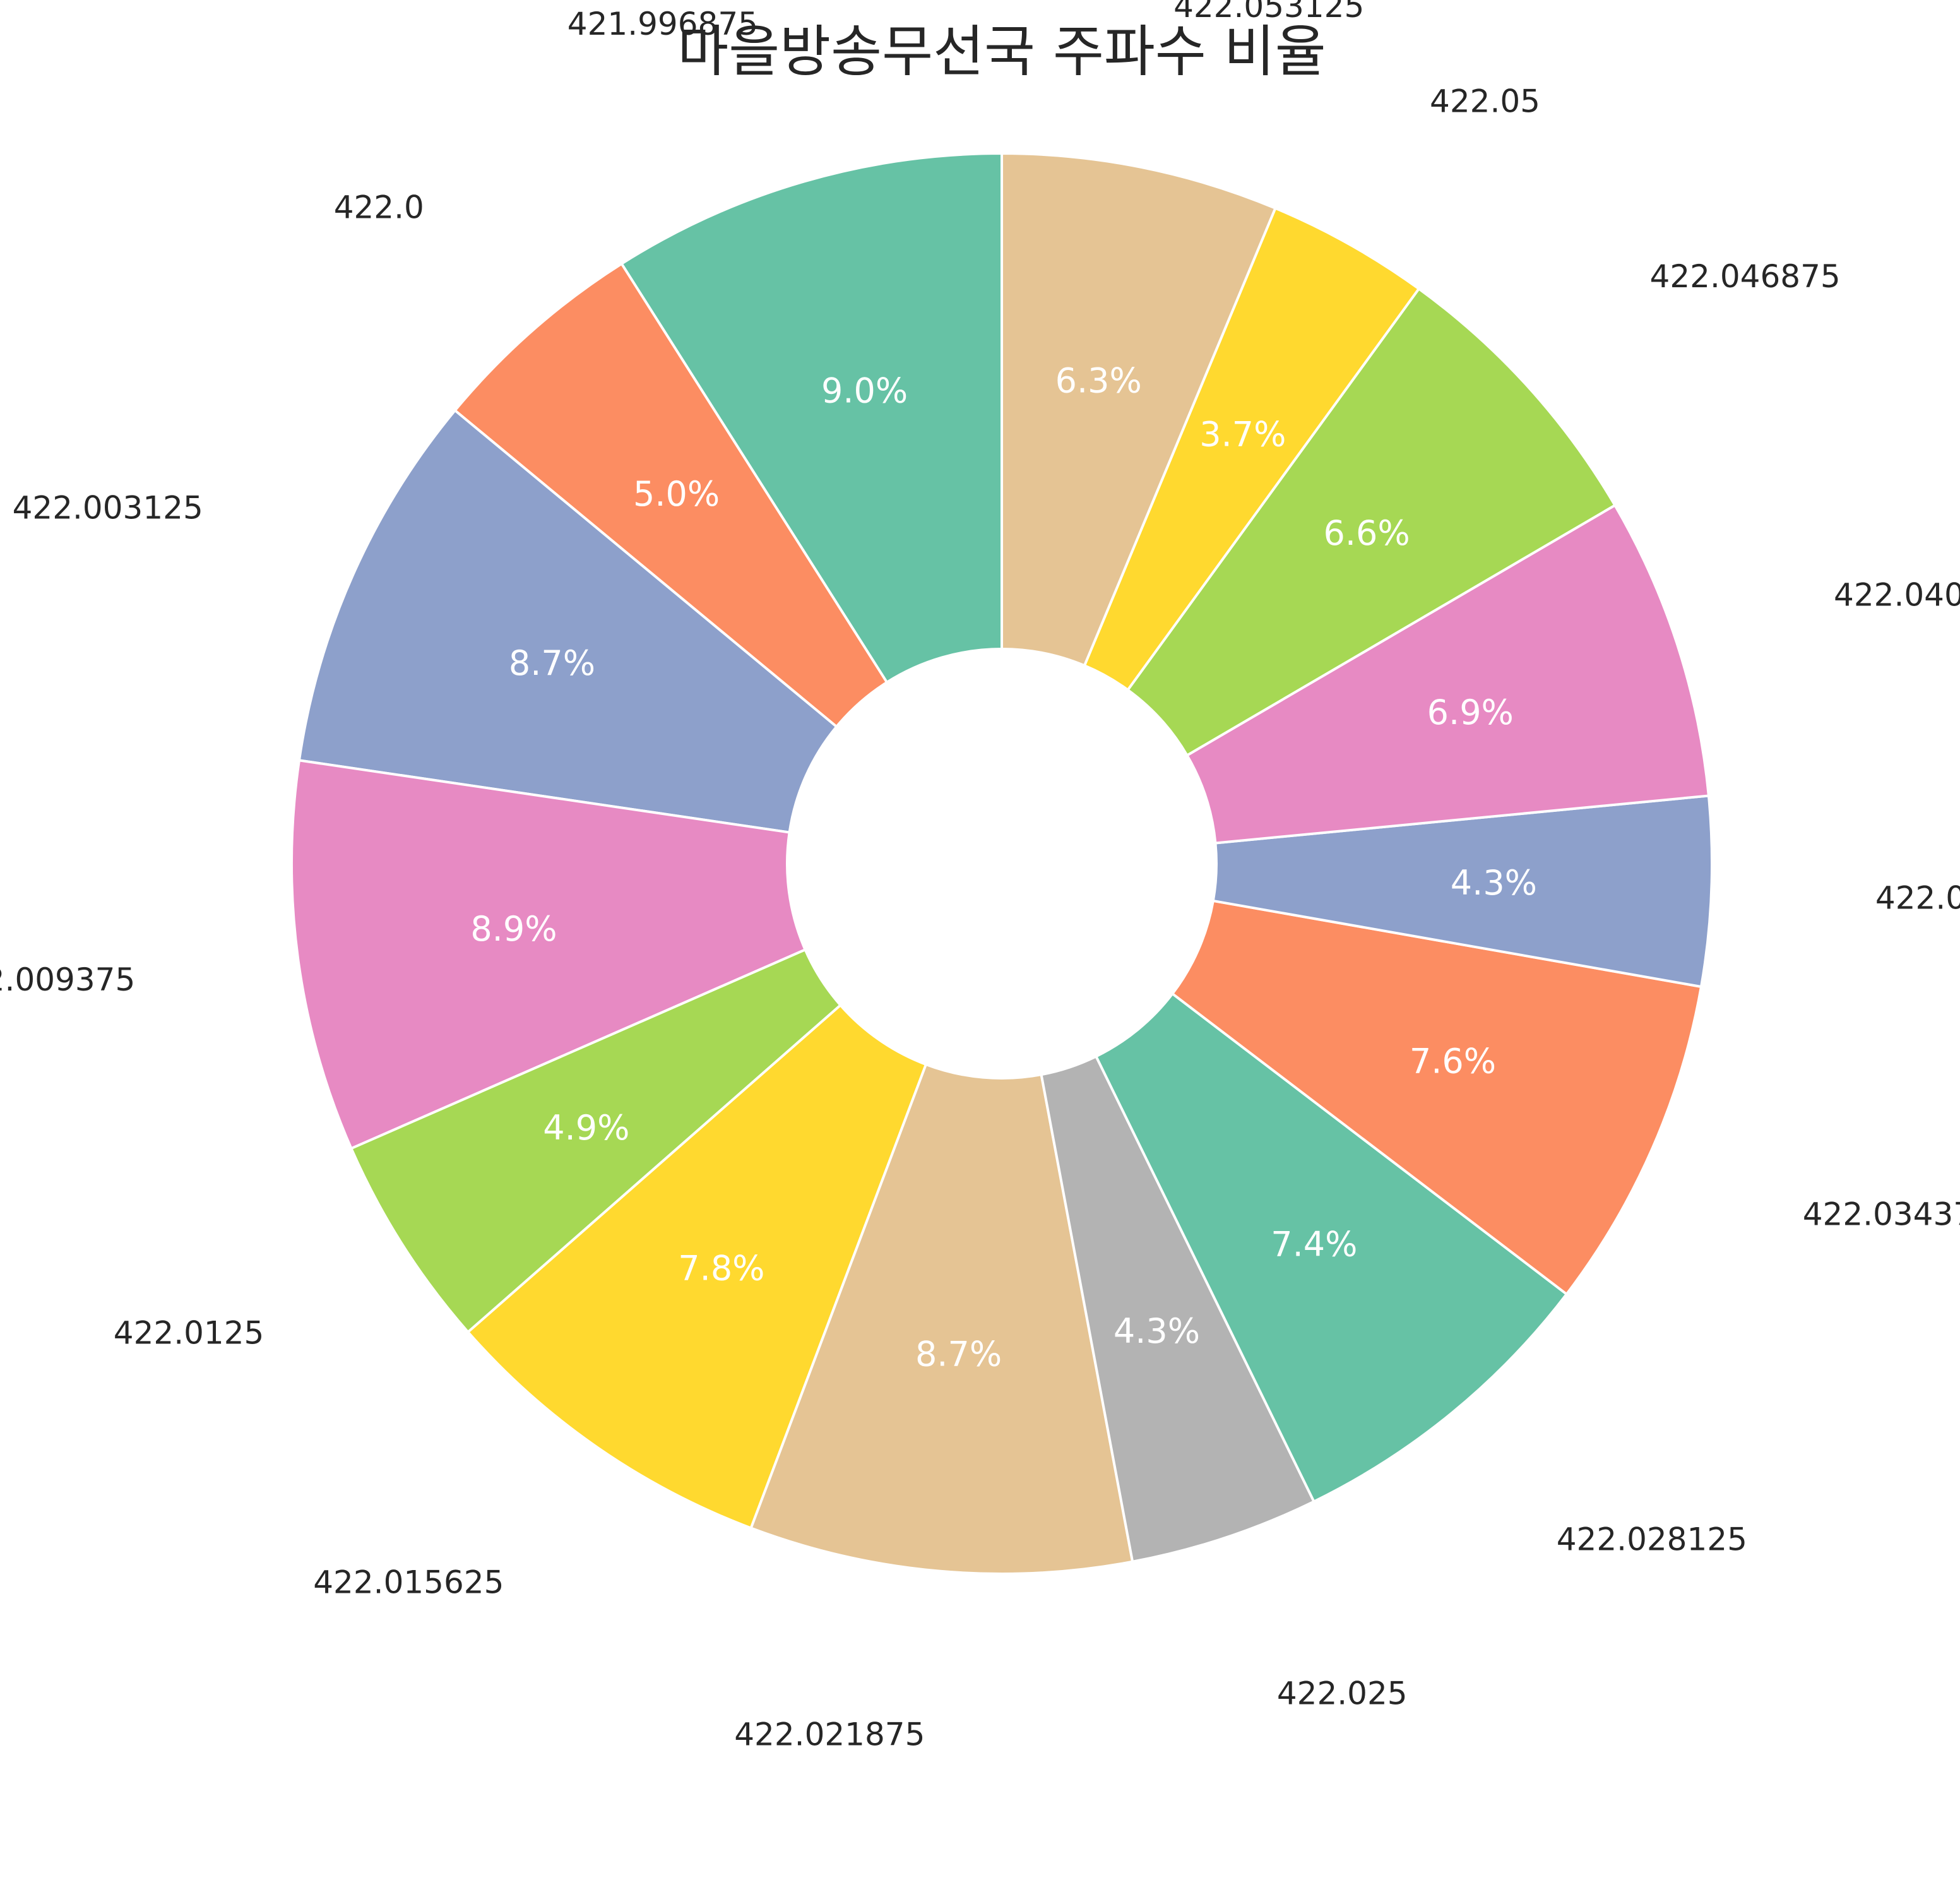  I want to click on category-label: 422.034375, so click(1881, 1214).